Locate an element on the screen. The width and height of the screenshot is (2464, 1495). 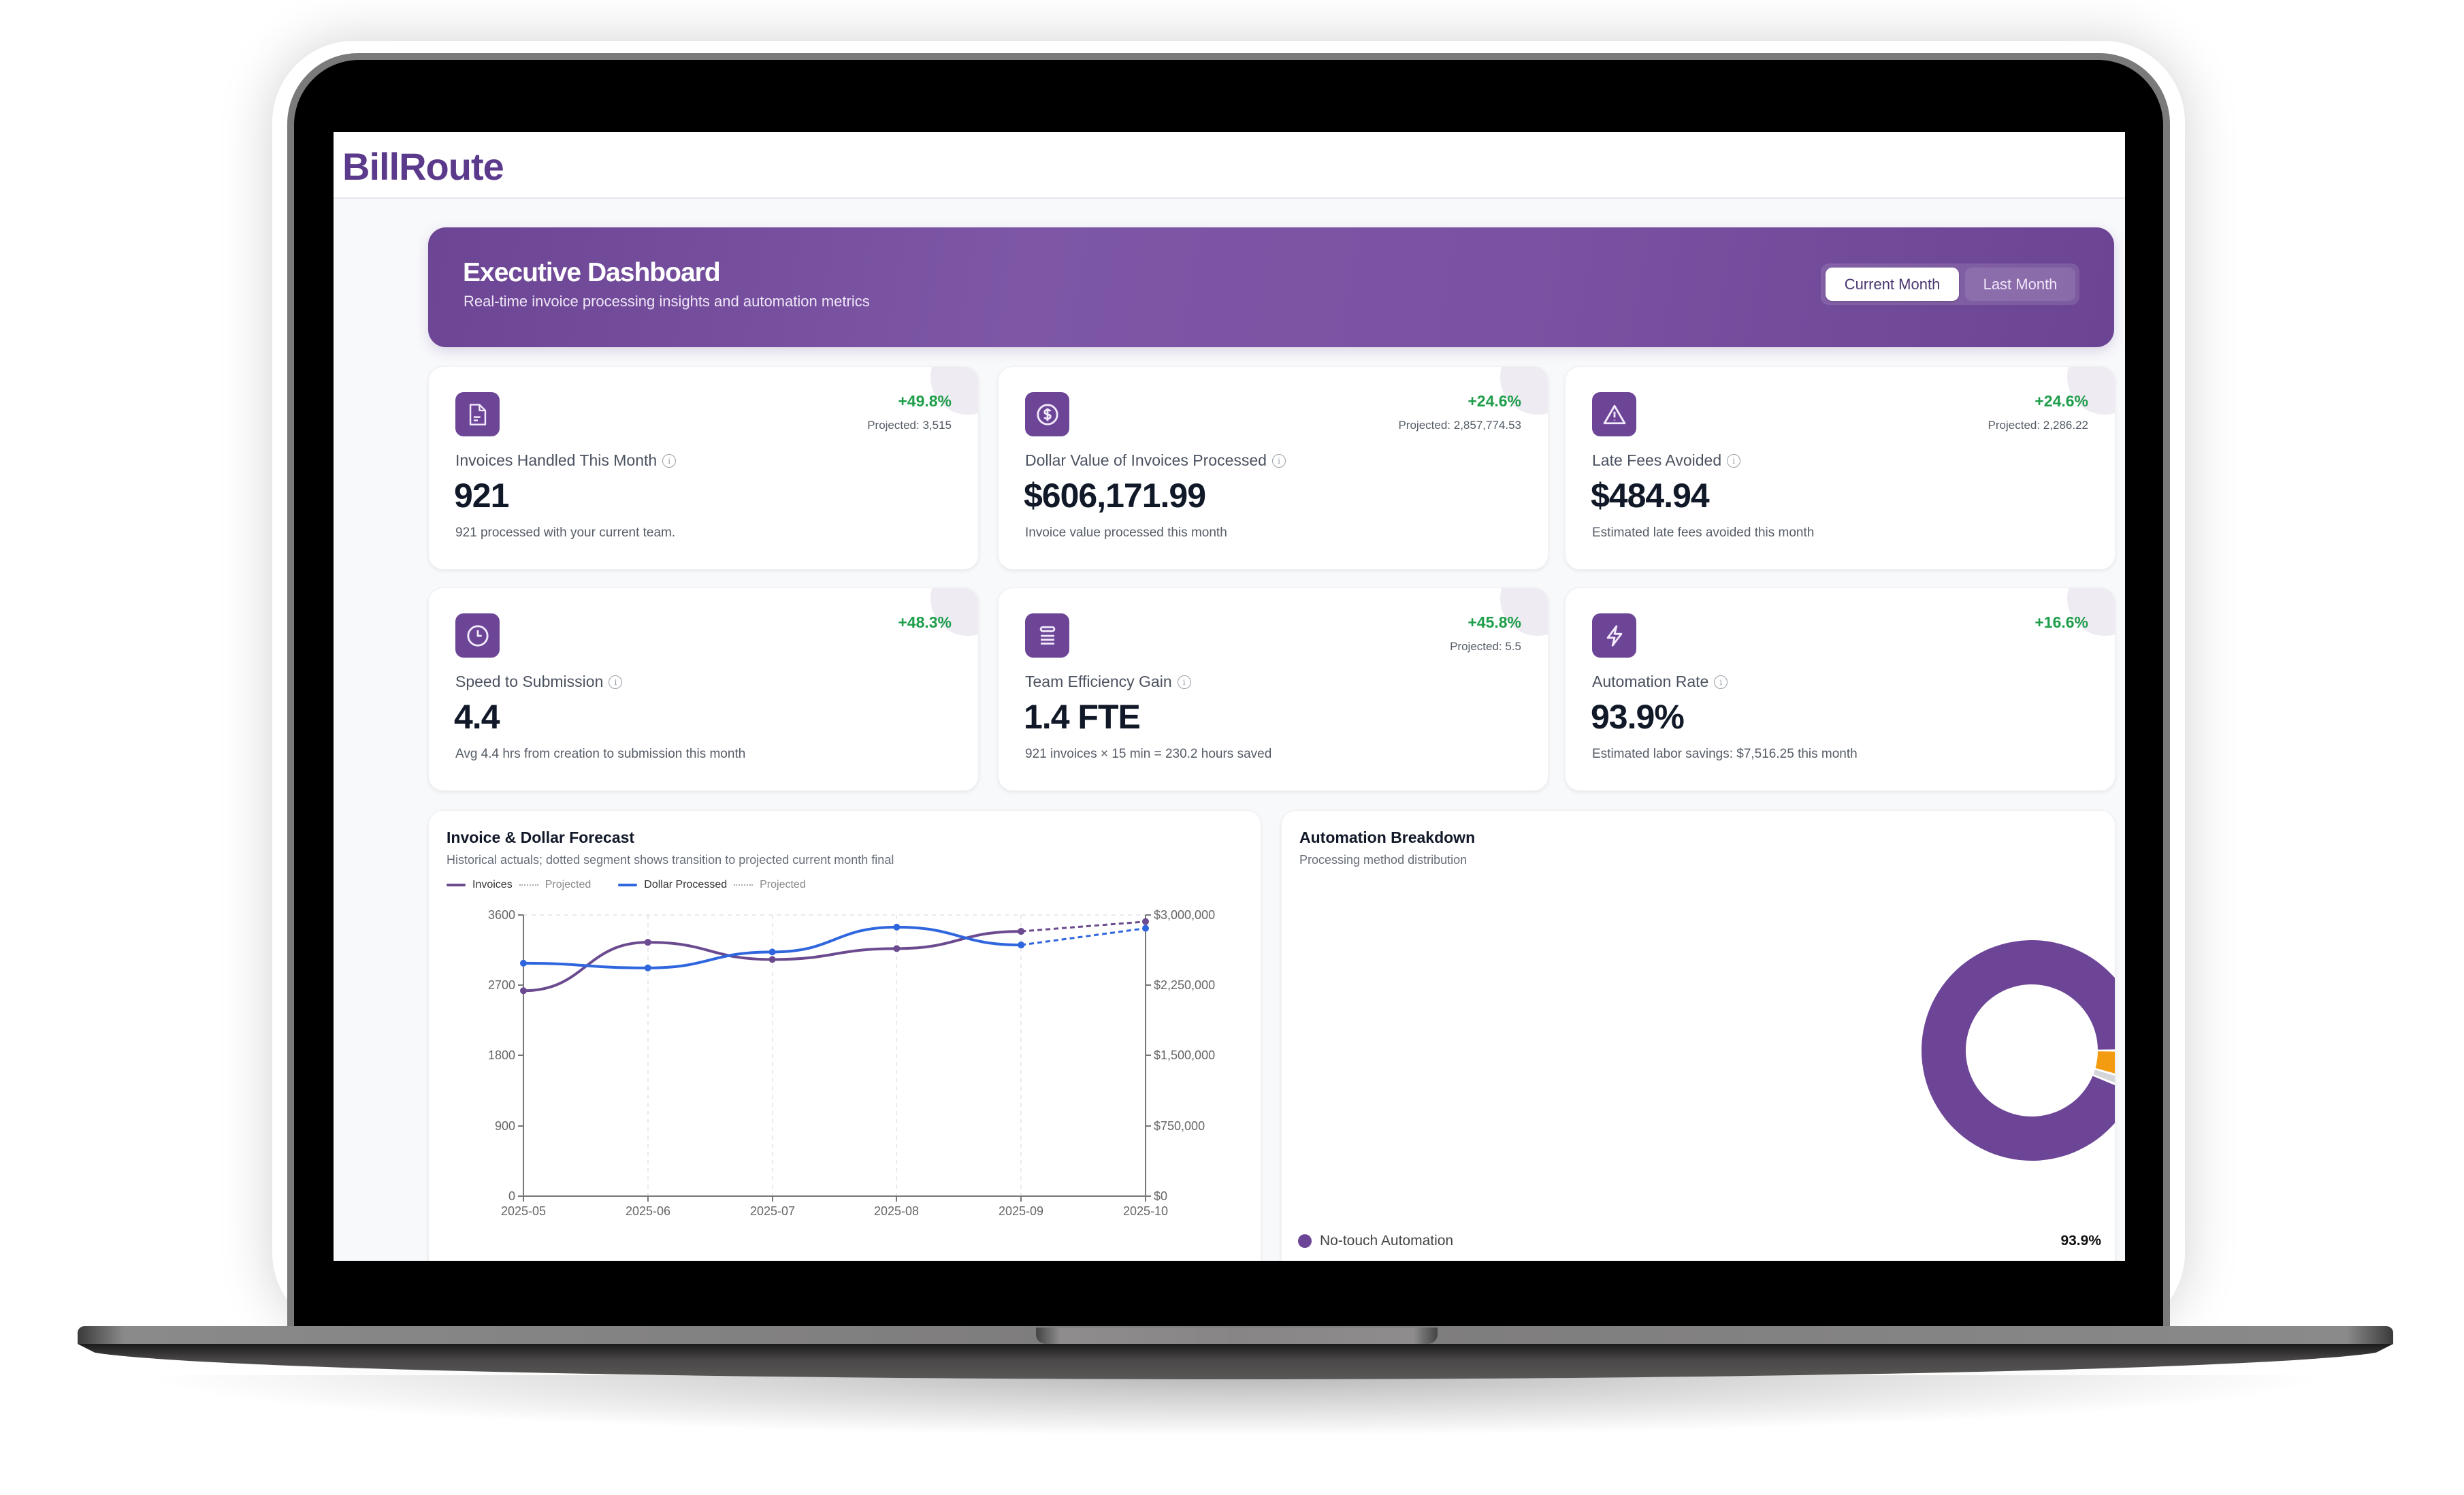
legend-label: No-touch Automation is located at coordinates (1387, 1241).